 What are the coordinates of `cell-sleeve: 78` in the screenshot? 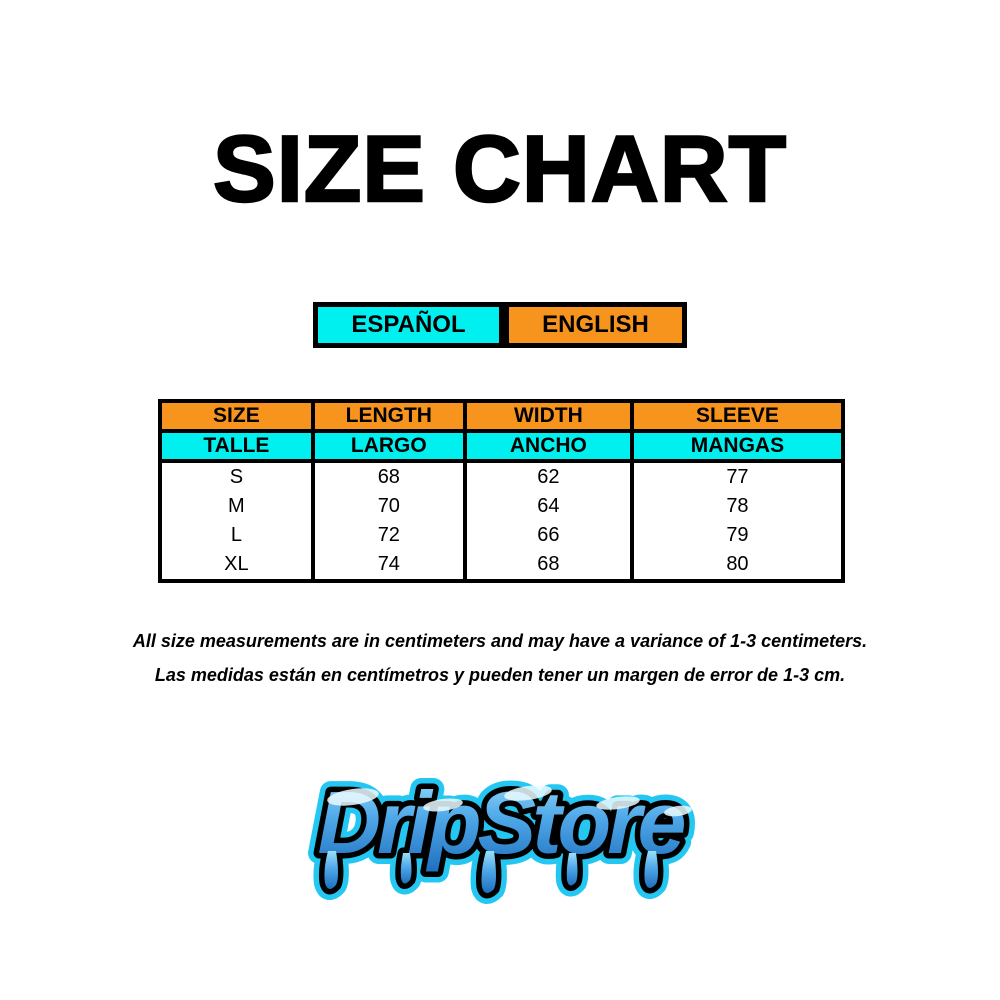 It's located at (737, 506).